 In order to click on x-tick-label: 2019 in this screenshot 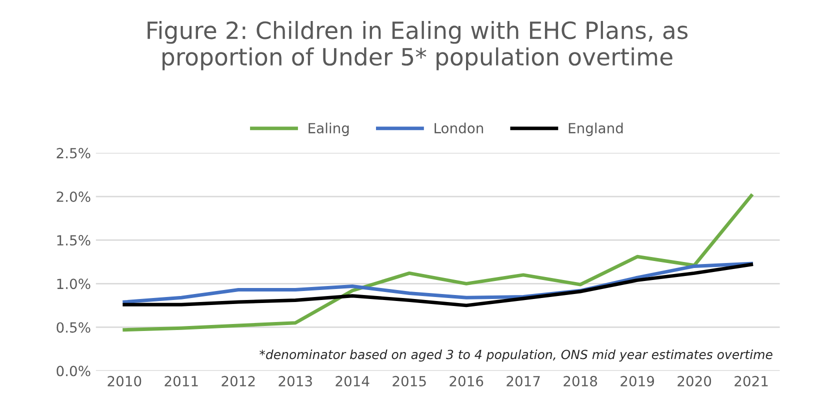, I will do `click(637, 381)`.